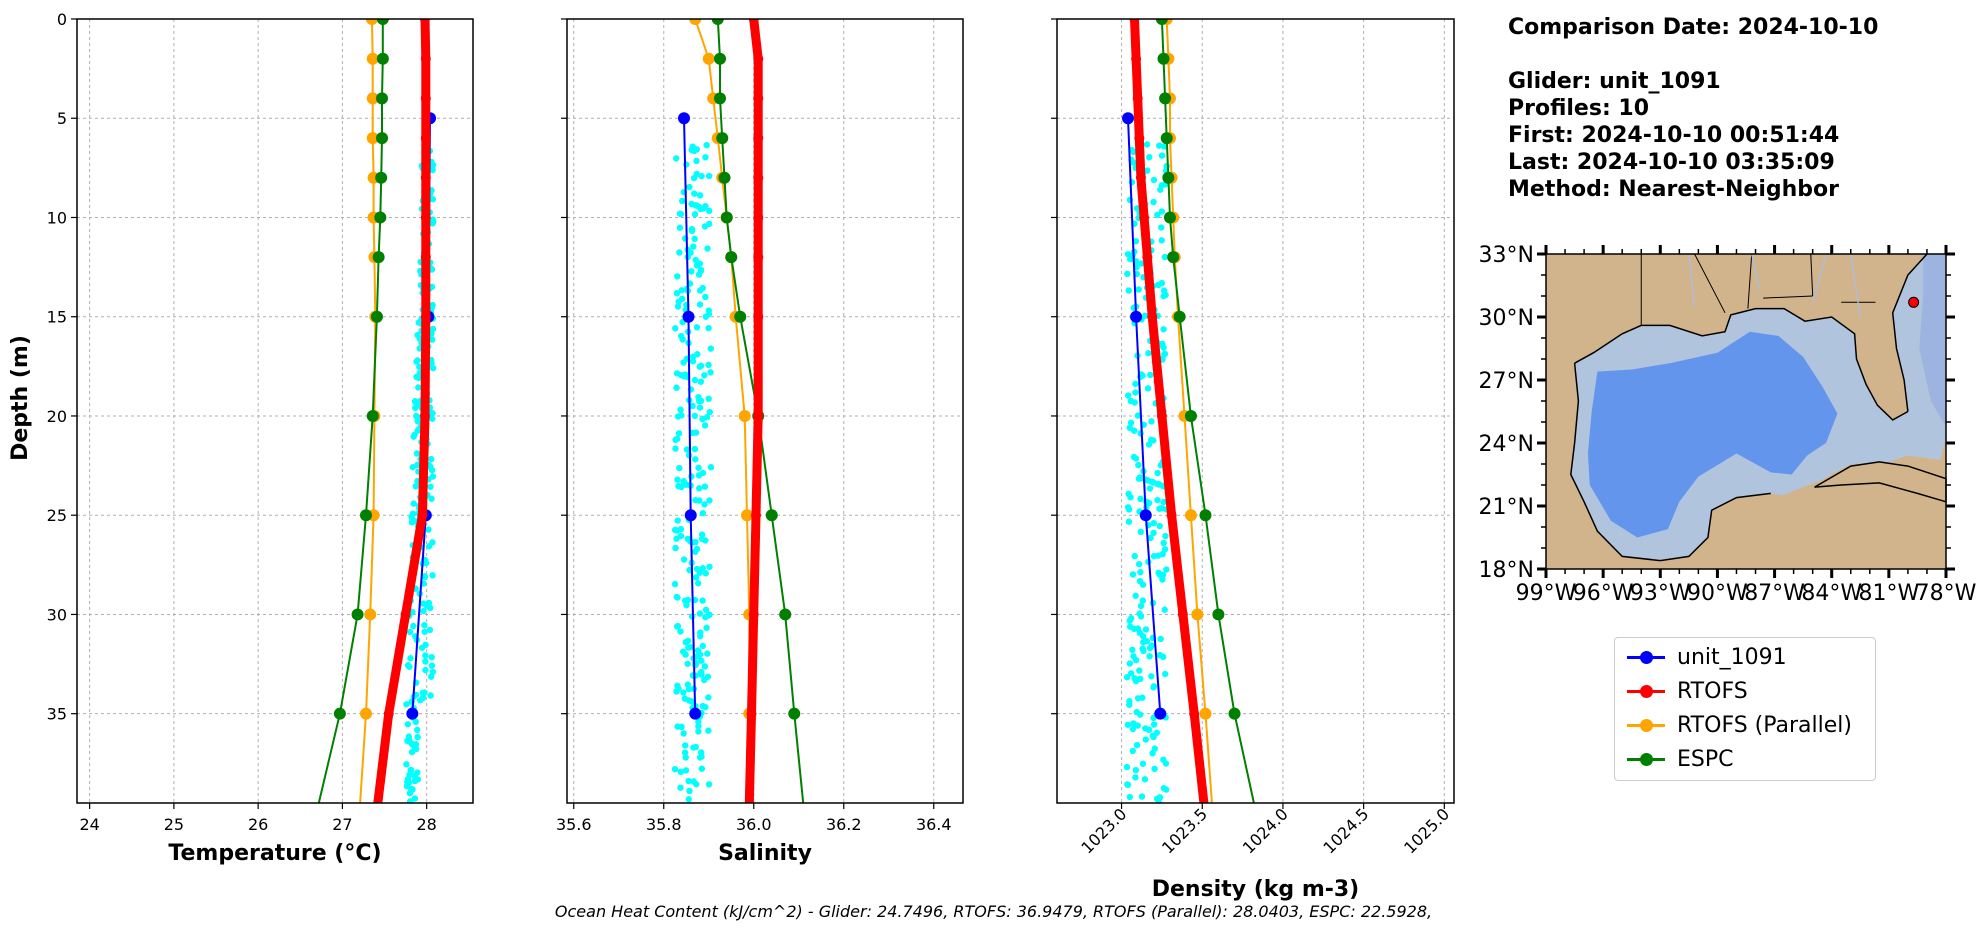 This screenshot has width=1987, height=934. What do you see at coordinates (765, 853) in the screenshot?
I see `x-axis-label: Salinity` at bounding box center [765, 853].